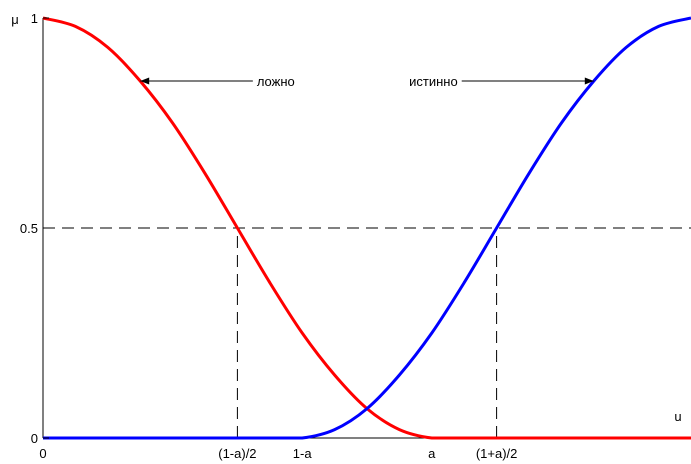 This screenshot has width=691, height=464. I want to click on annotation-arrowhead-false, so click(145, 81).